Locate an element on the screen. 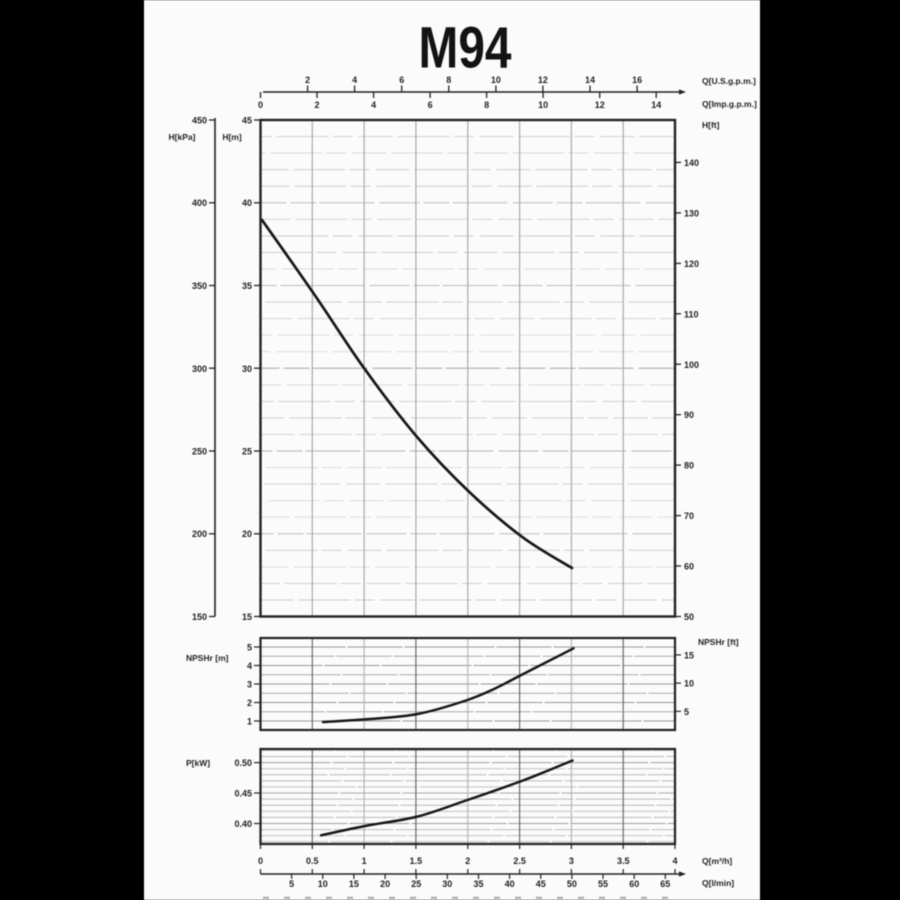 Image resolution: width=900 pixels, height=900 pixels. svg-text: 55 is located at coordinates (603, 884).